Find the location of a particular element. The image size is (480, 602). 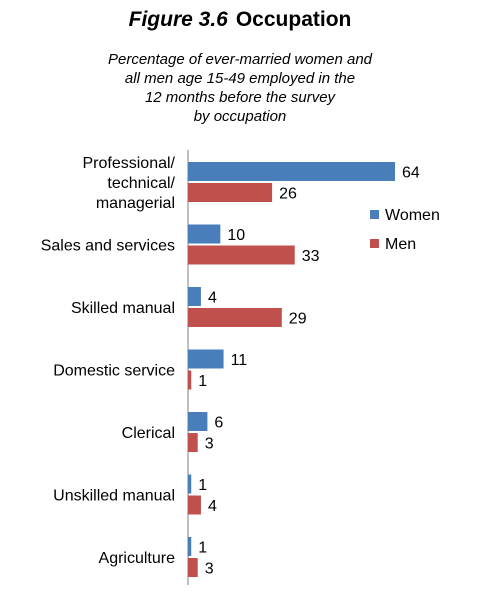

category-label: Sales and services is located at coordinates (108, 246).